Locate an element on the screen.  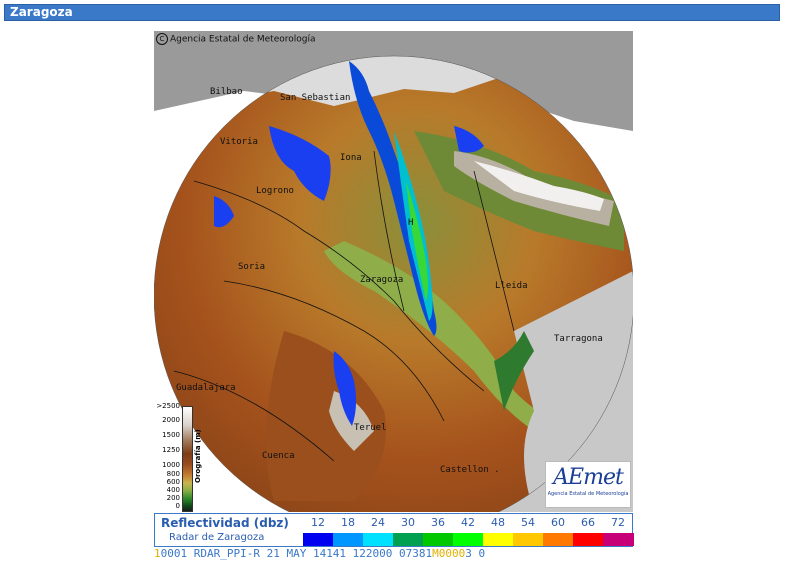
orography-label: 1250 is located at coordinates (171, 450).